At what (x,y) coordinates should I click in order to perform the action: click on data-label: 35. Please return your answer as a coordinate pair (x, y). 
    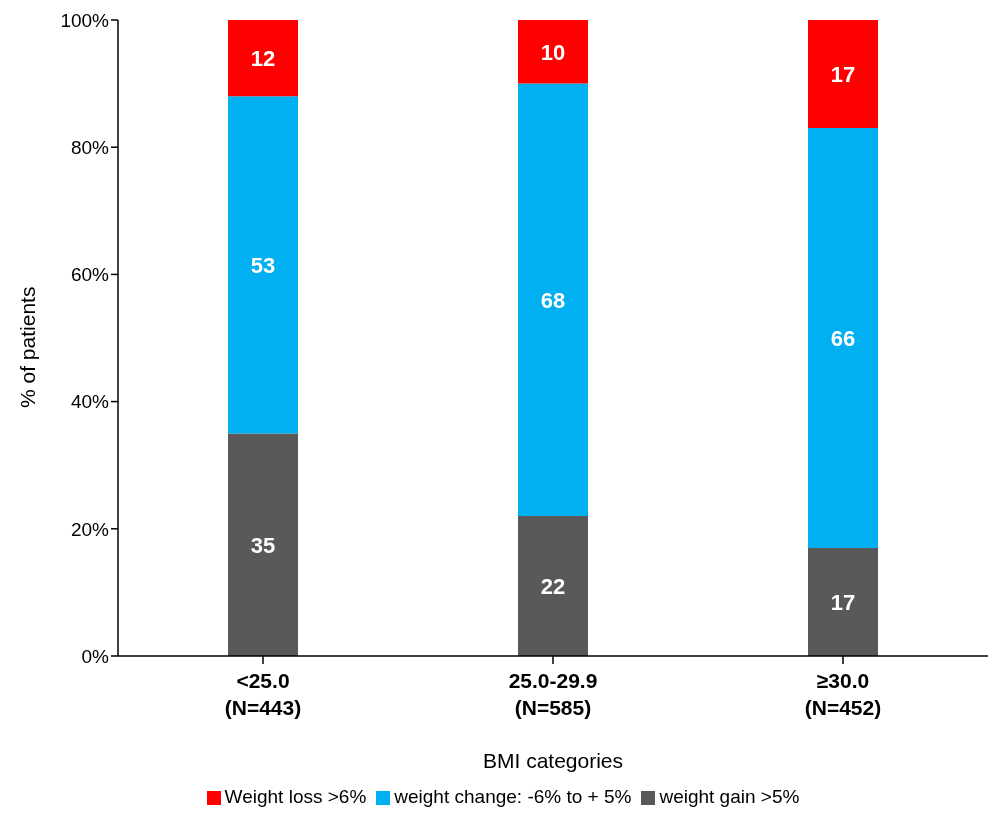
    Looking at the image, I should click on (263, 545).